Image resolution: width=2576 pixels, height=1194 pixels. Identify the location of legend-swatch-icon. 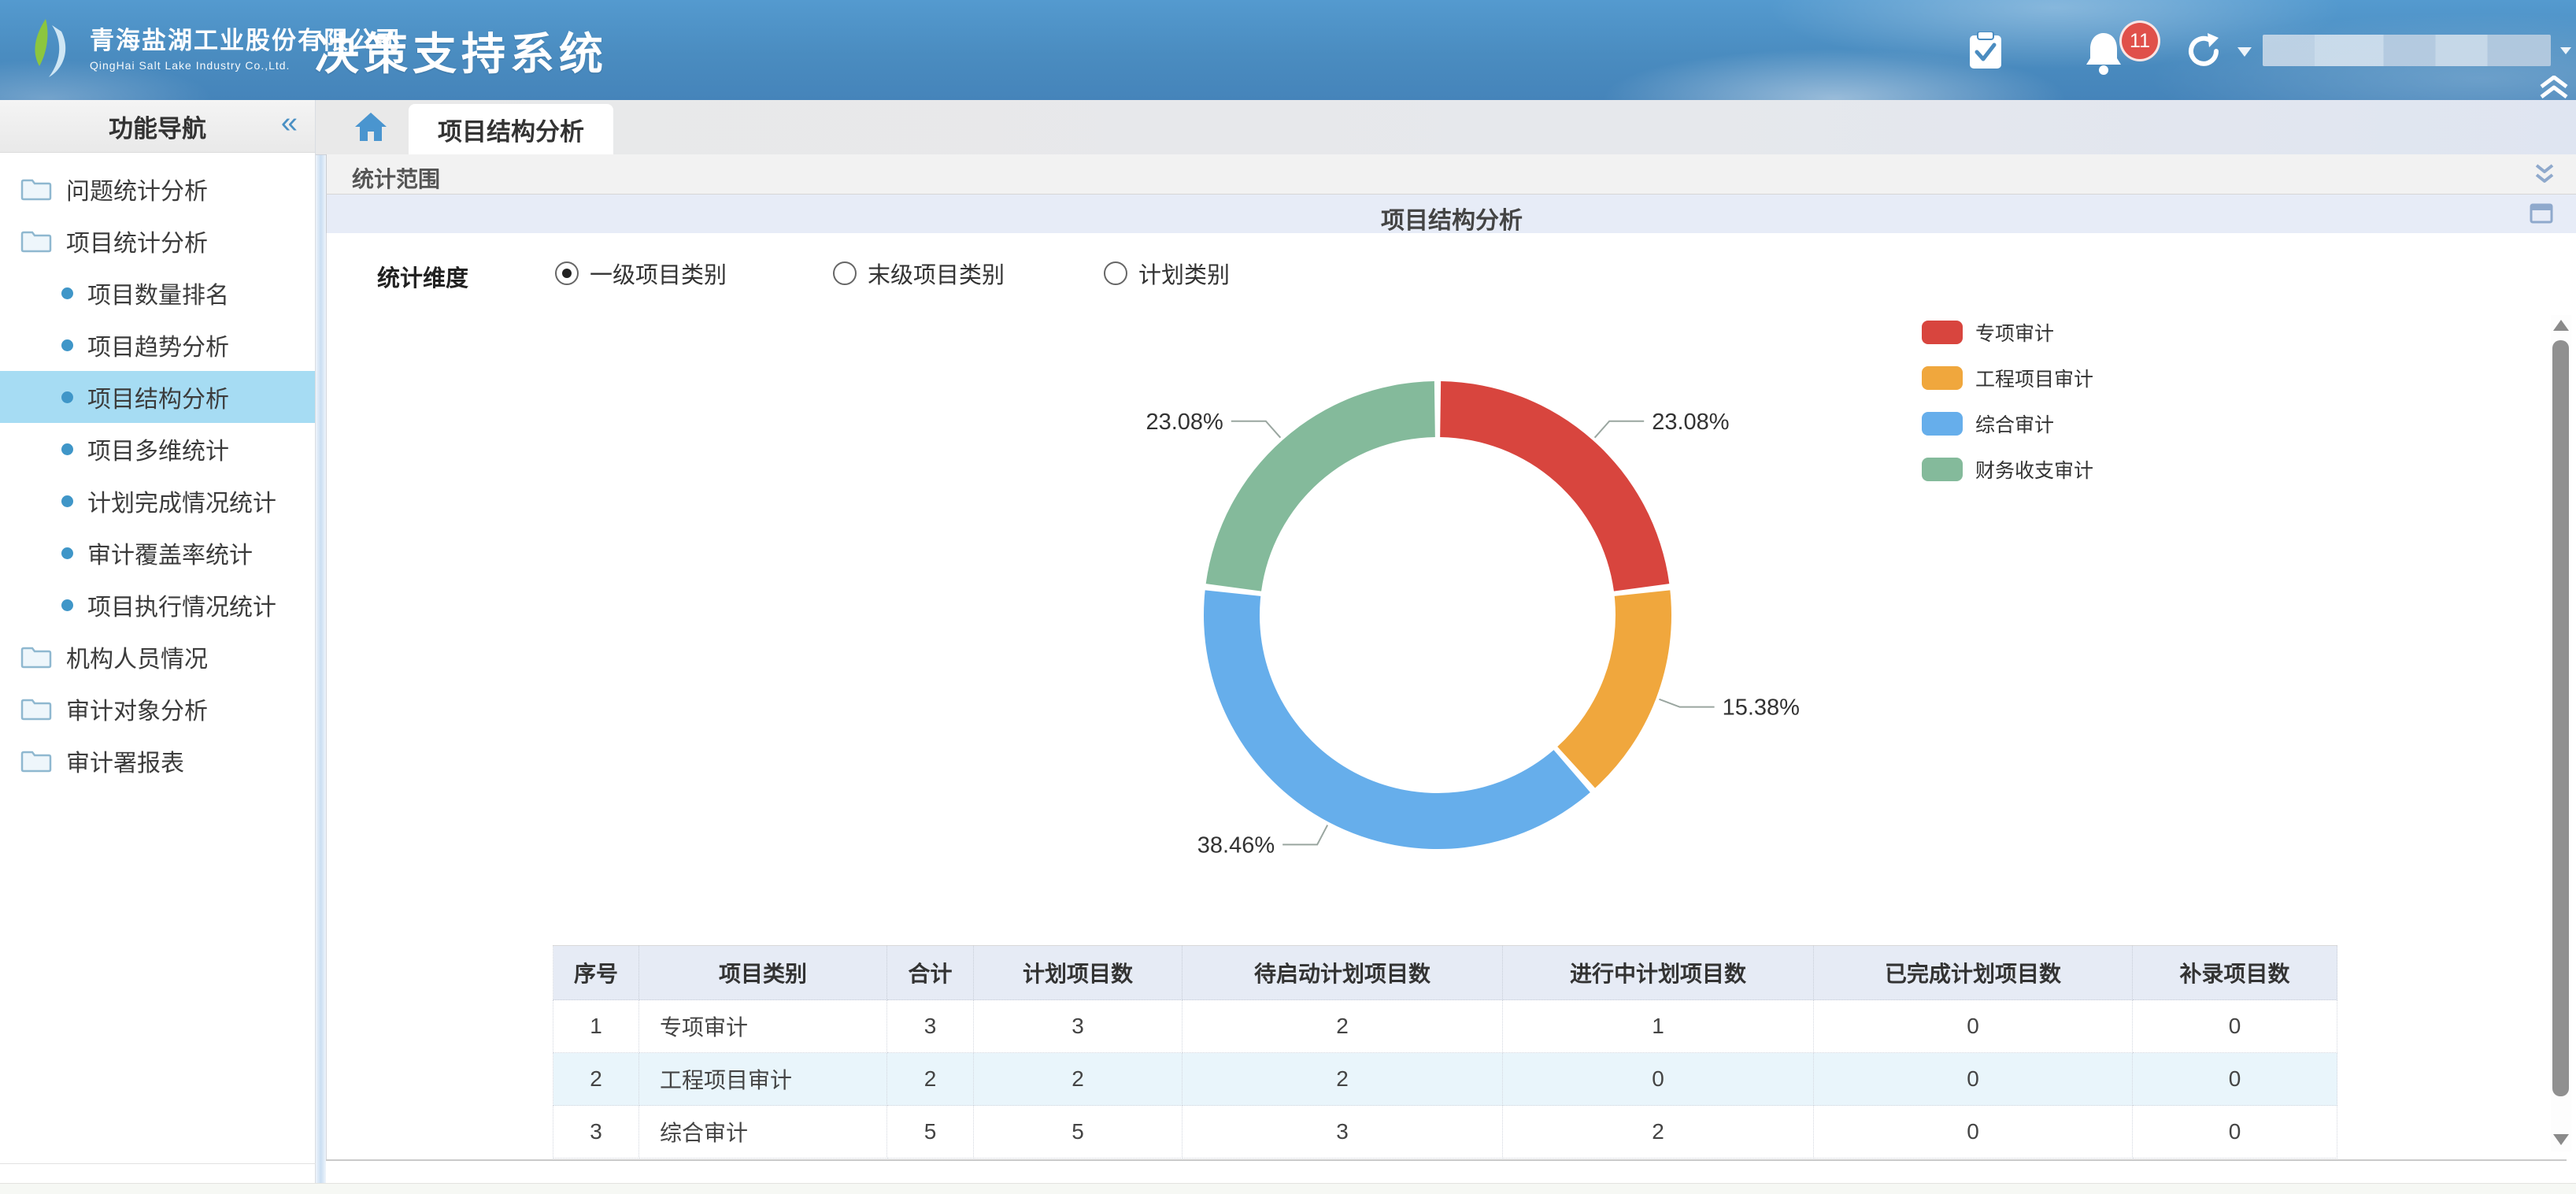
(1942, 424).